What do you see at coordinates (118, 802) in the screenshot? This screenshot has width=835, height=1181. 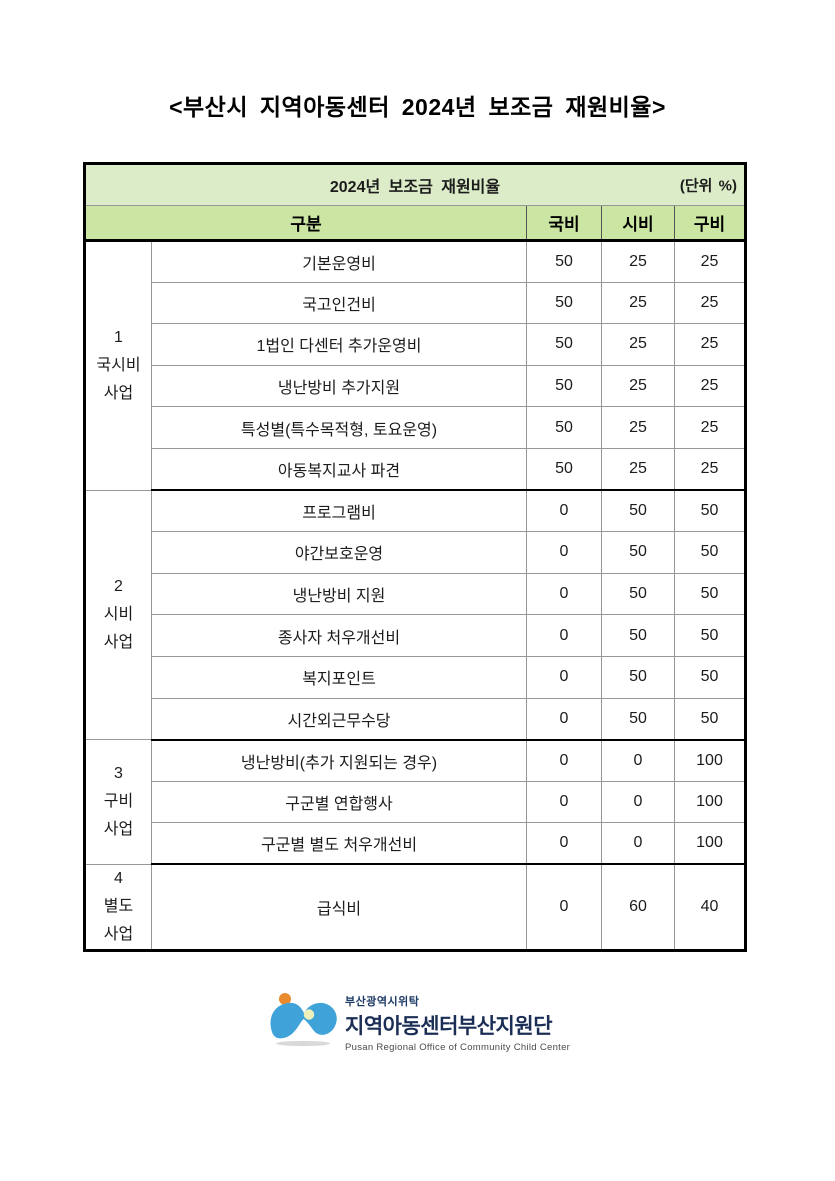 I see `section-label-3: 3 구비 사업` at bounding box center [118, 802].